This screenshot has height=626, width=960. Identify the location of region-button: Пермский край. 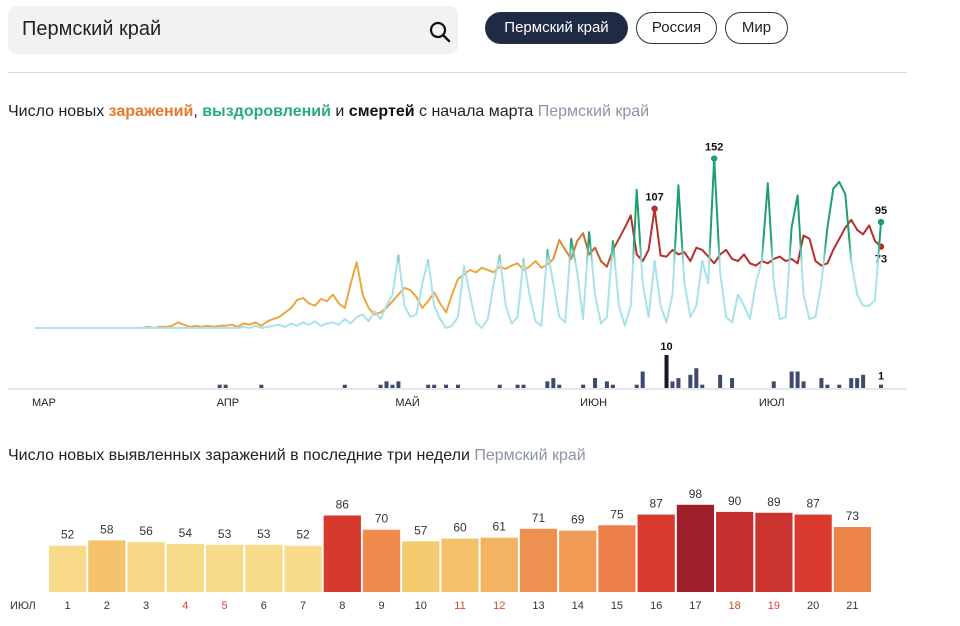
(556, 28).